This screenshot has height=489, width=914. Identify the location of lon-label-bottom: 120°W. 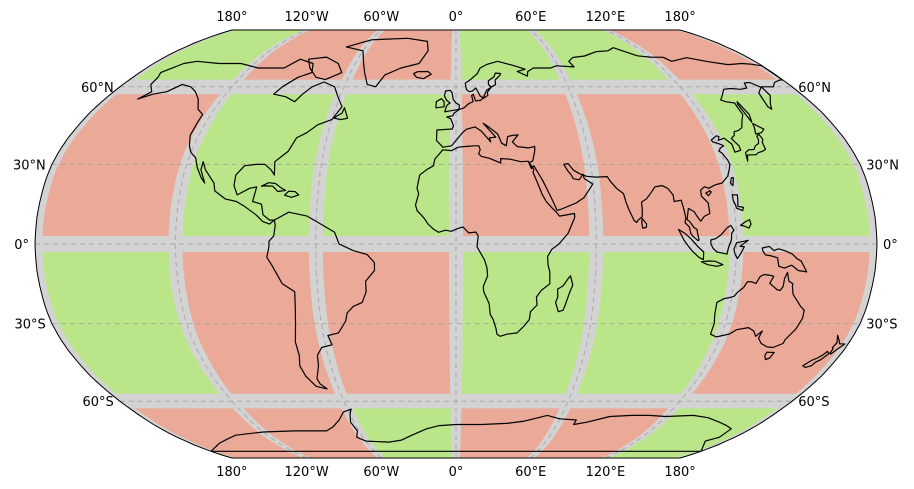
(307, 472).